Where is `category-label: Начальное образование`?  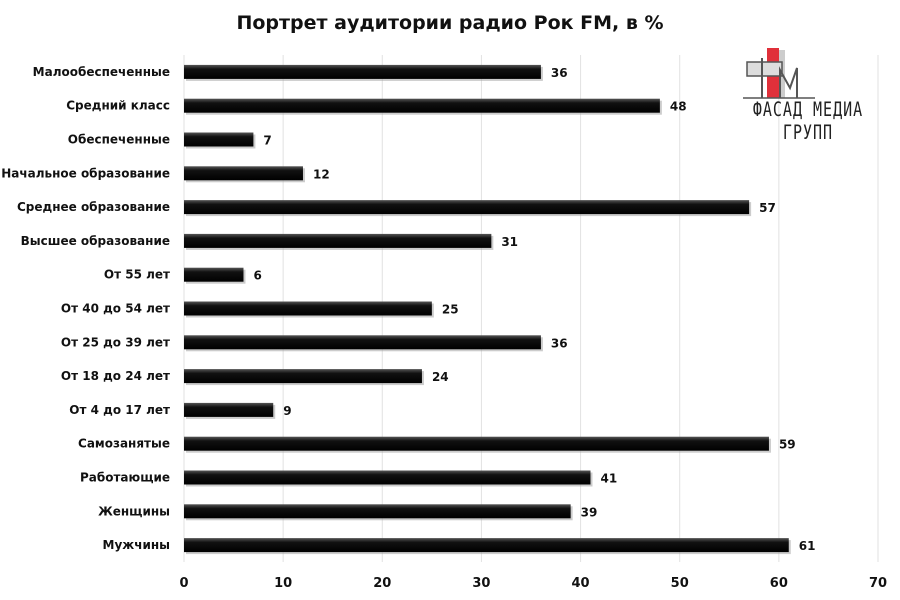
category-label: Начальное образование is located at coordinates (85, 173).